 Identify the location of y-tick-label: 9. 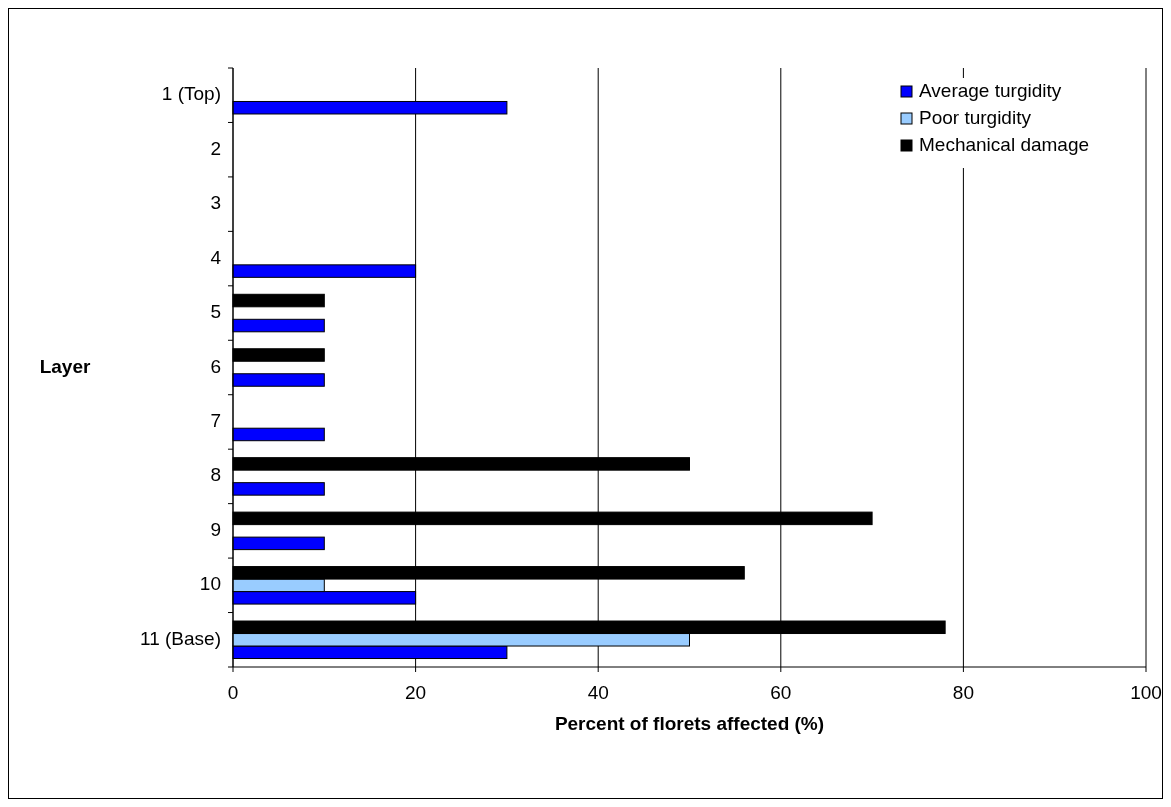
(215, 529).